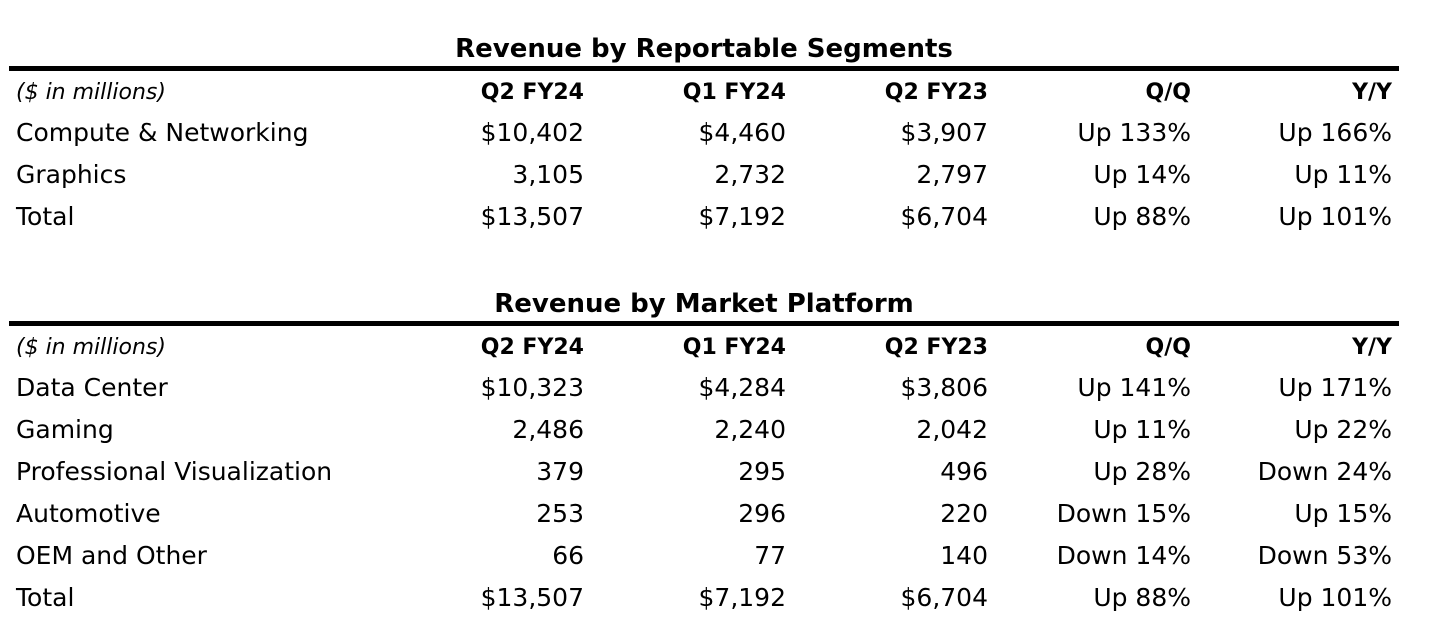  What do you see at coordinates (548, 174) in the screenshot?
I see `cell-q2fy24: 3,105` at bounding box center [548, 174].